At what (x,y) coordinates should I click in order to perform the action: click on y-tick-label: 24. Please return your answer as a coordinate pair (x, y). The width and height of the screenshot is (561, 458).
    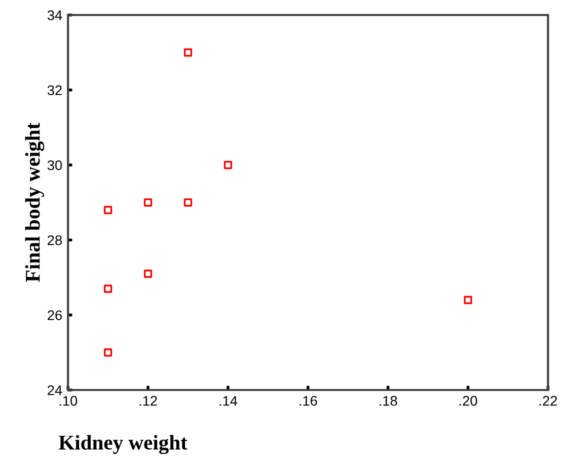
    Looking at the image, I should click on (55, 390).